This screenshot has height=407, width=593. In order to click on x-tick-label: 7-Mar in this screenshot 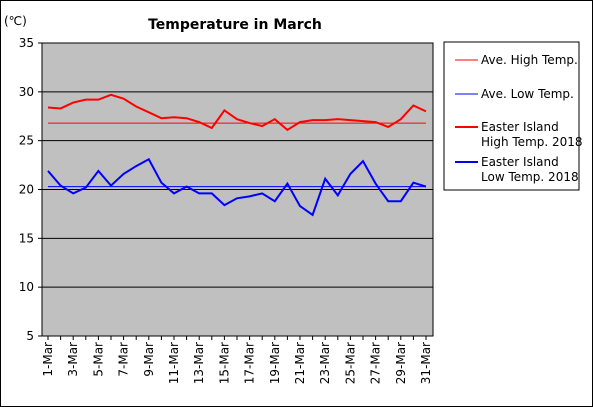, I will do `click(124, 359)`.